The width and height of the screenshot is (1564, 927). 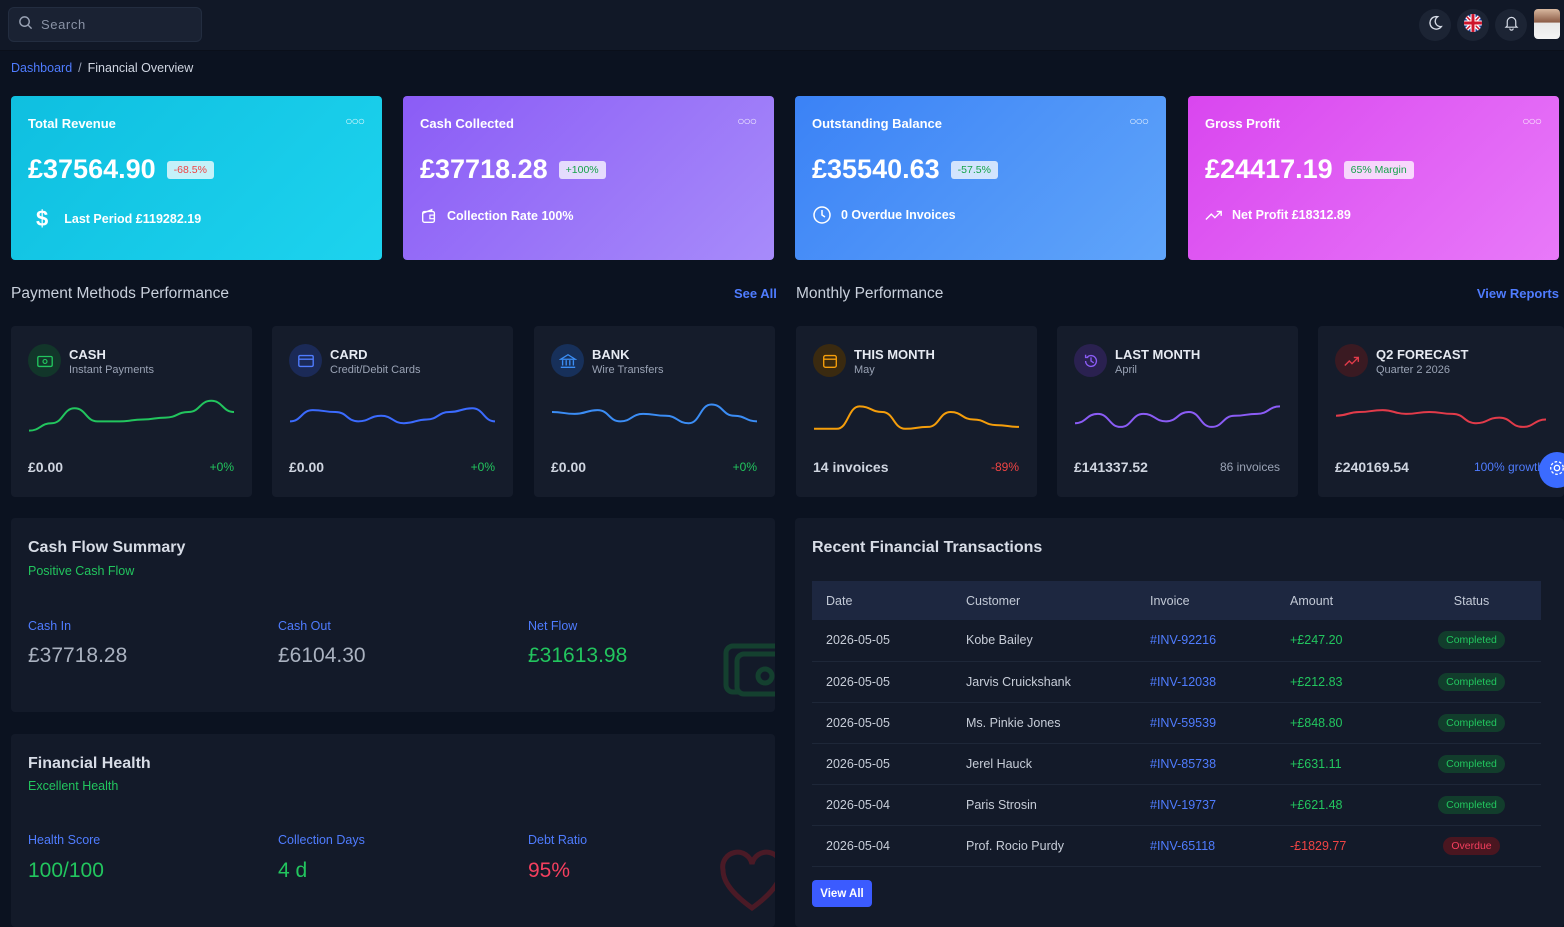 I want to click on kpi-footer: Net Profit £18312.89, so click(x=1291, y=215).